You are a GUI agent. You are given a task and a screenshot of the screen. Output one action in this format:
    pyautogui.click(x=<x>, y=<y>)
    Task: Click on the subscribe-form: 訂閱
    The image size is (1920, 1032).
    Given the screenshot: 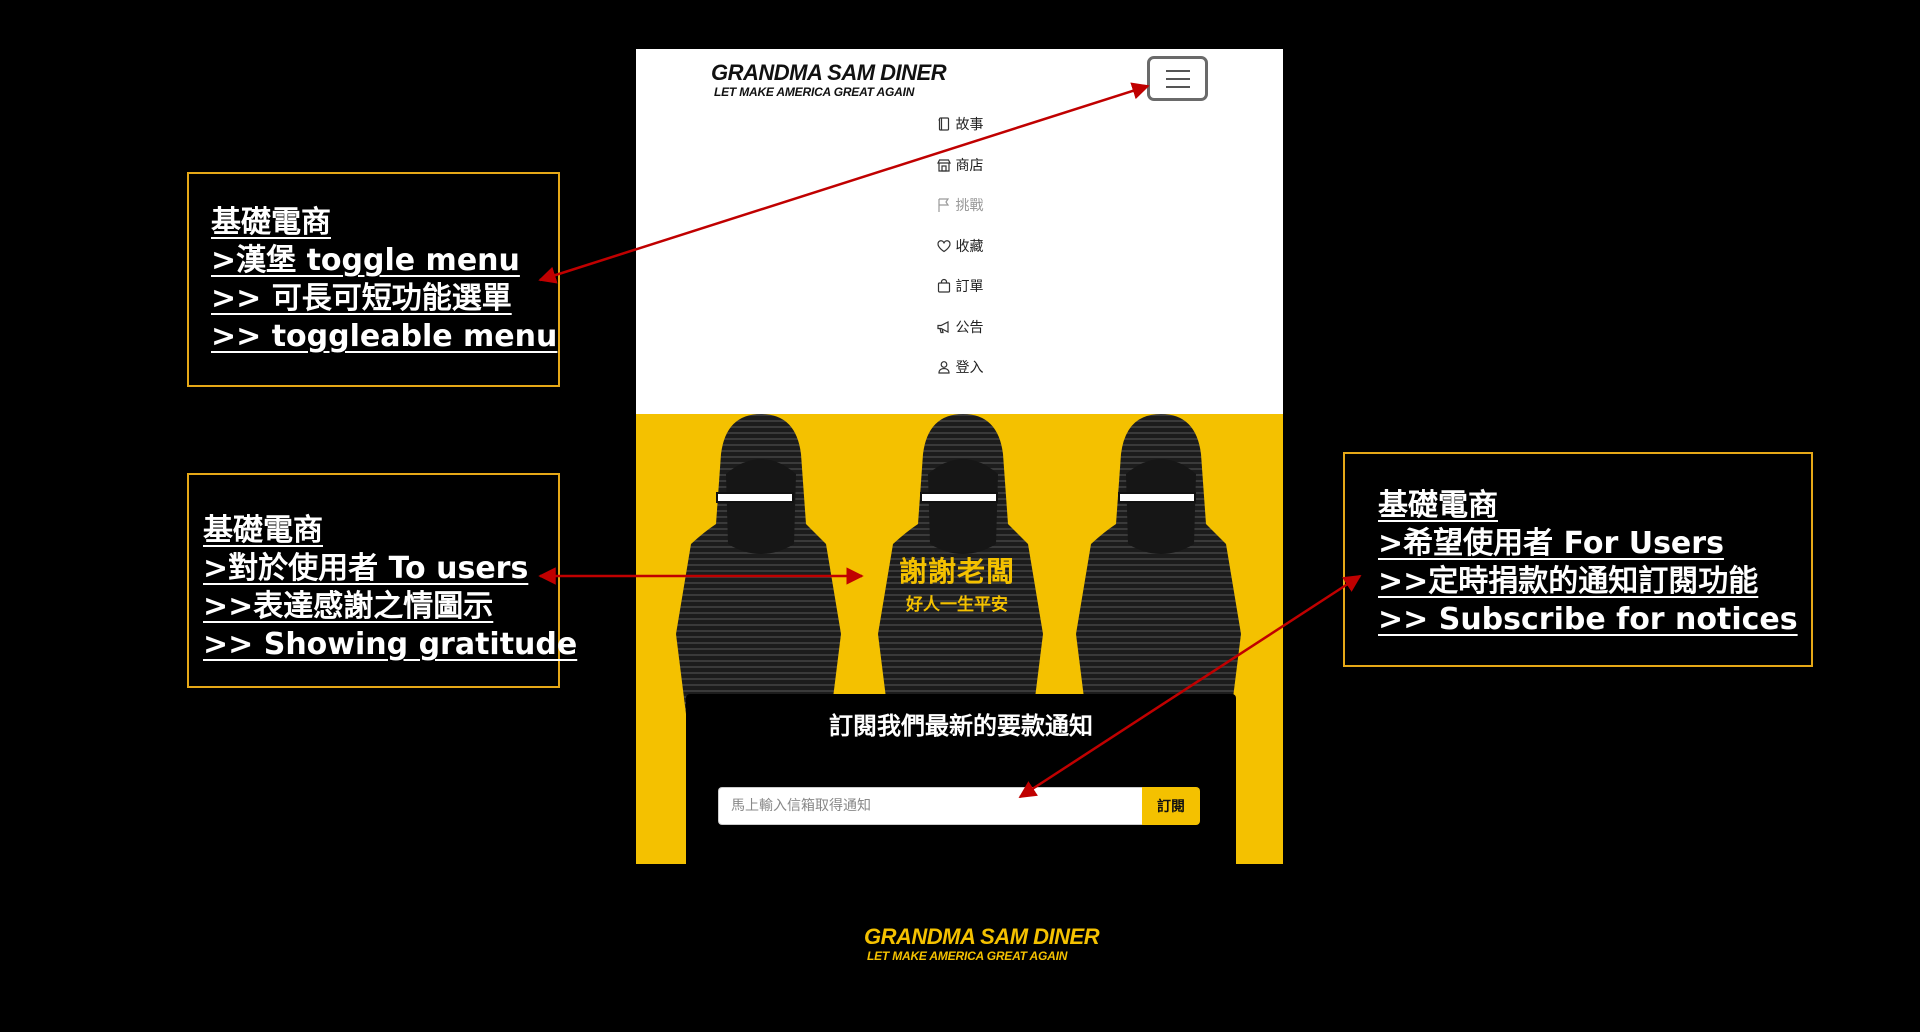 What is the action you would take?
    pyautogui.click(x=959, y=806)
    